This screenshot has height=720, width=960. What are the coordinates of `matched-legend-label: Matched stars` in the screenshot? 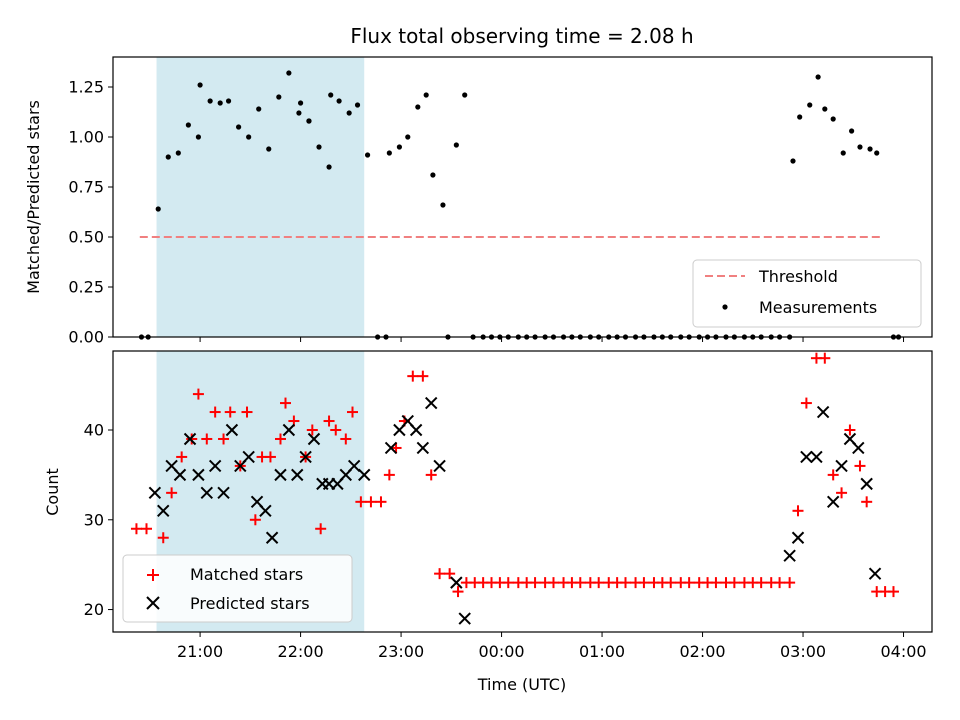 It's located at (246, 574).